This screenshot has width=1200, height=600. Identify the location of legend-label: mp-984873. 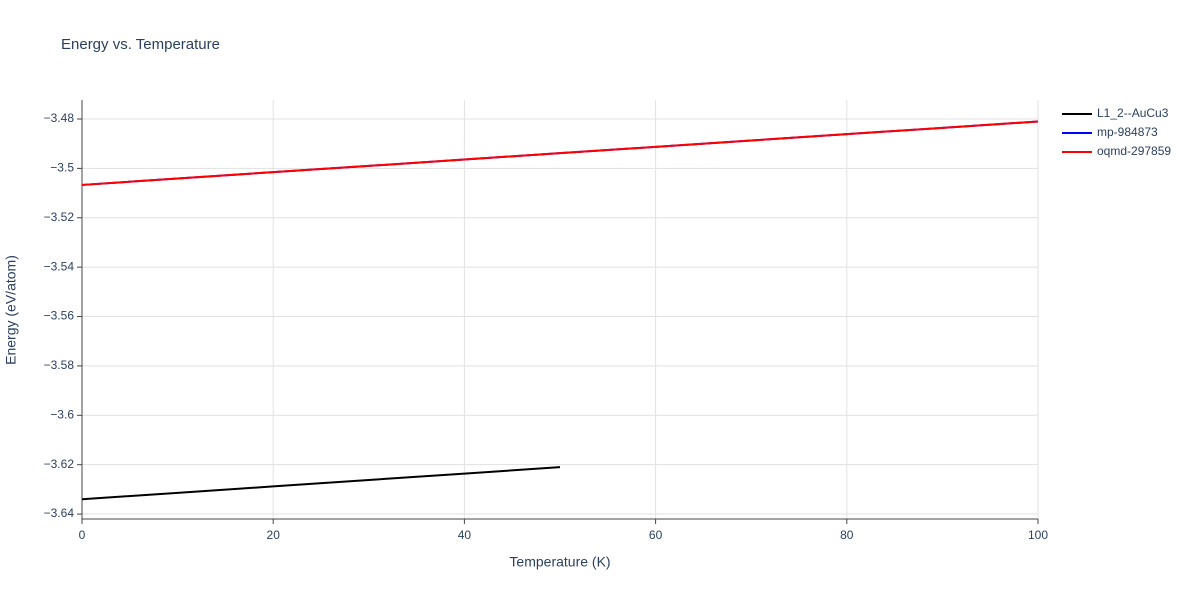
(1127, 132).